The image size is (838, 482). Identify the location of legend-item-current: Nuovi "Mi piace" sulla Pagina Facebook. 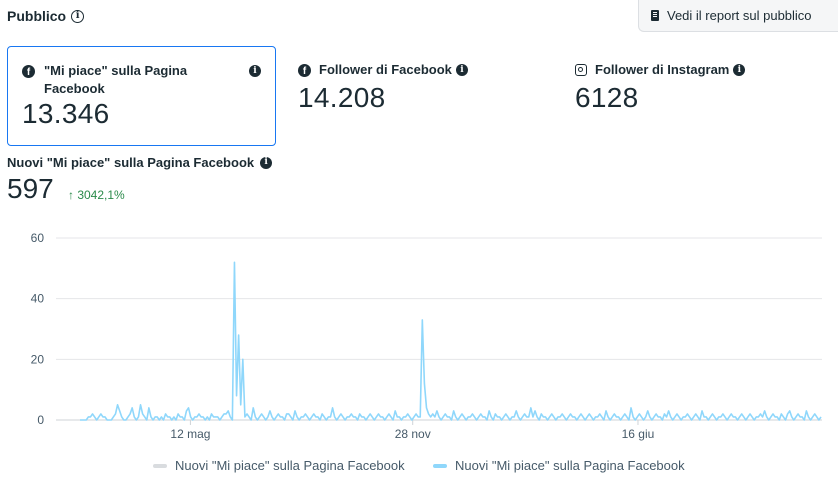
(559, 465).